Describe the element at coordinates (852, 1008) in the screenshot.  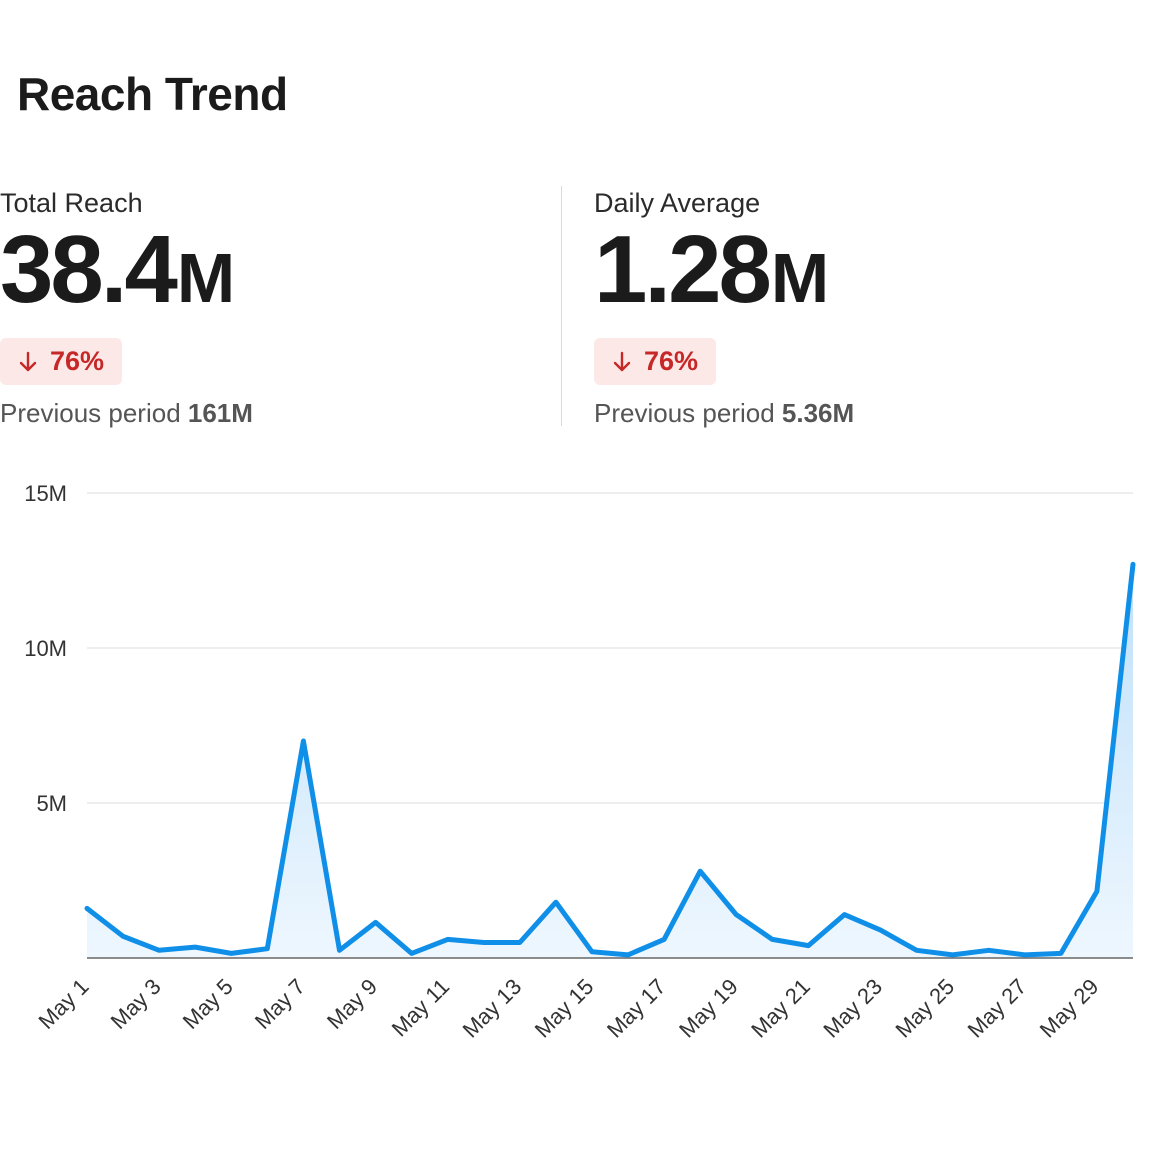
I see `x-tick-label: May 23` at that location.